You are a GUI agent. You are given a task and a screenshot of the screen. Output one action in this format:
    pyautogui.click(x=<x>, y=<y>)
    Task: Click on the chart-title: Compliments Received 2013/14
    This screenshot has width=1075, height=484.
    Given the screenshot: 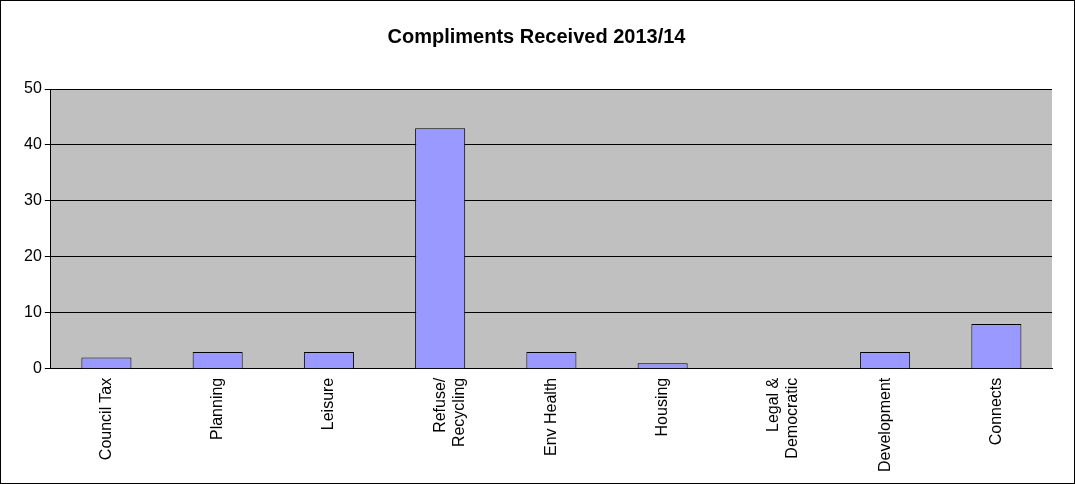 What is the action you would take?
    pyautogui.click(x=537, y=35)
    